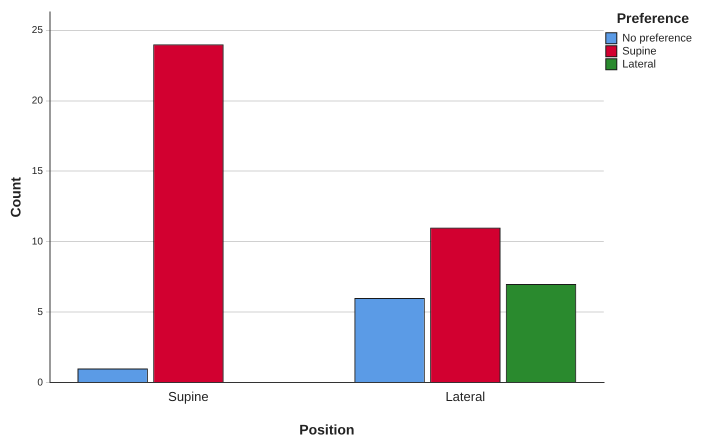 The image size is (702, 445). What do you see at coordinates (38, 171) in the screenshot?
I see `y-tick-label: 15` at bounding box center [38, 171].